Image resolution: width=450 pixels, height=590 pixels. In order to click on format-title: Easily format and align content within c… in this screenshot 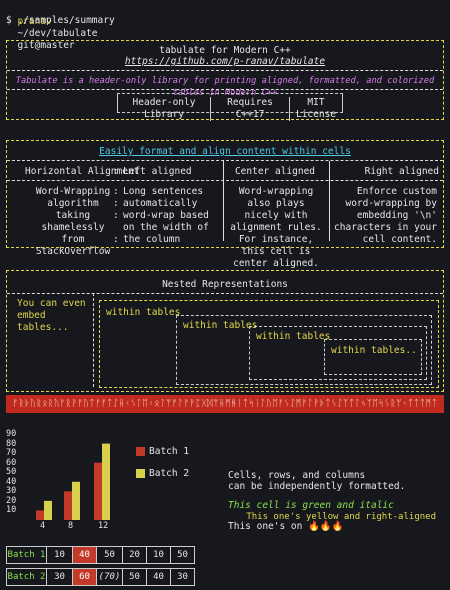, I will do `click(225, 151)`.